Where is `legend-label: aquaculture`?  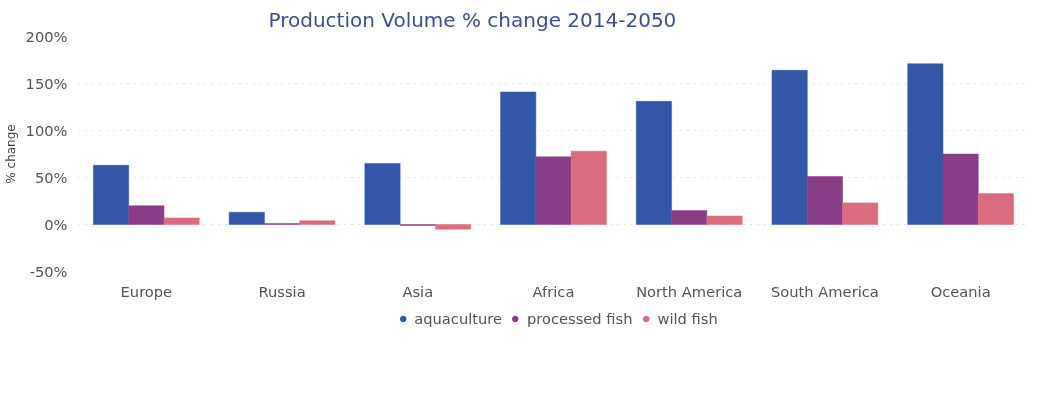 legend-label: aquaculture is located at coordinates (458, 318).